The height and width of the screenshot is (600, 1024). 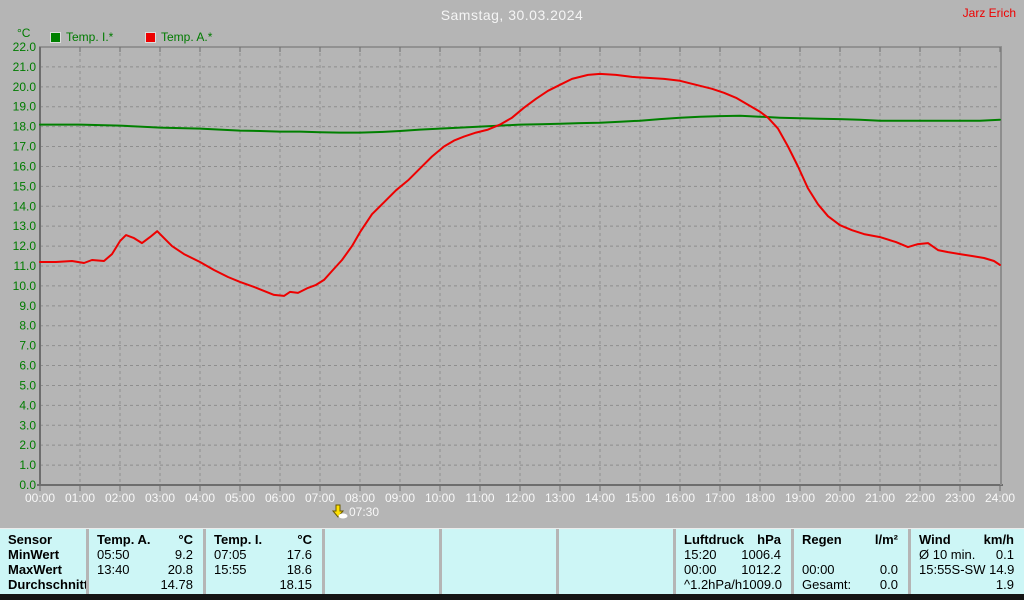 What do you see at coordinates (113, 554) in the screenshot?
I see `stats-cell-label: 05:50` at bounding box center [113, 554].